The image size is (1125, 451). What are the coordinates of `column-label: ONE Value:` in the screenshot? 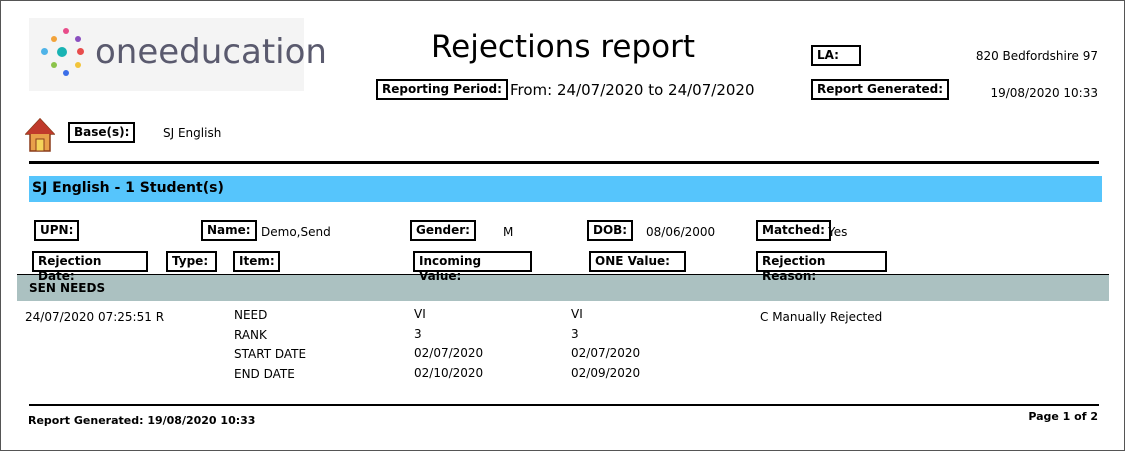 It's located at (637, 261).